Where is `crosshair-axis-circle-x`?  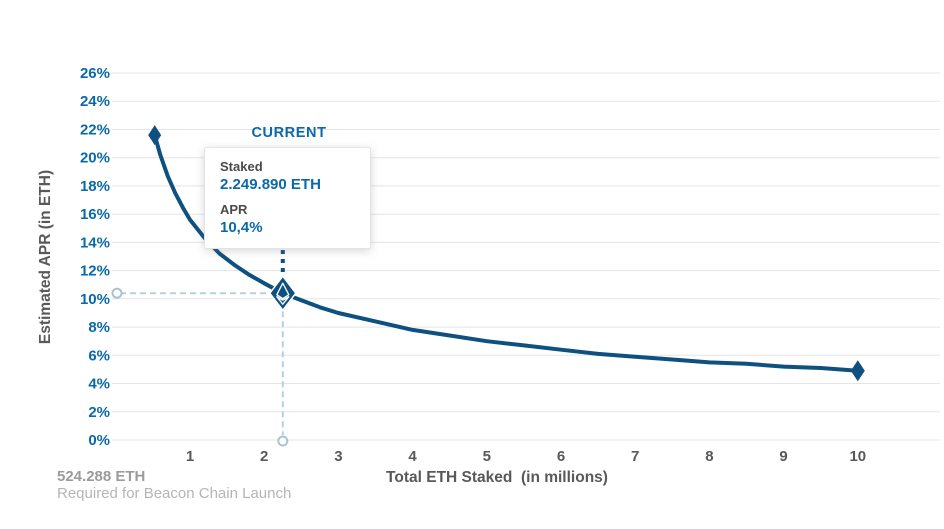
crosshair-axis-circle-x is located at coordinates (283, 441).